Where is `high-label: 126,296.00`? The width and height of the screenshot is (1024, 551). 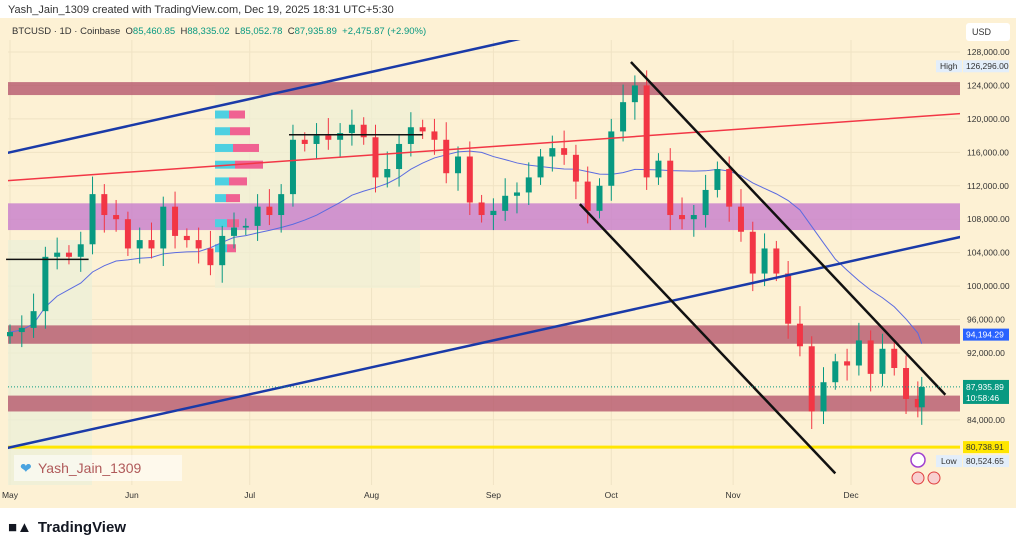 high-label: 126,296.00 is located at coordinates (987, 66).